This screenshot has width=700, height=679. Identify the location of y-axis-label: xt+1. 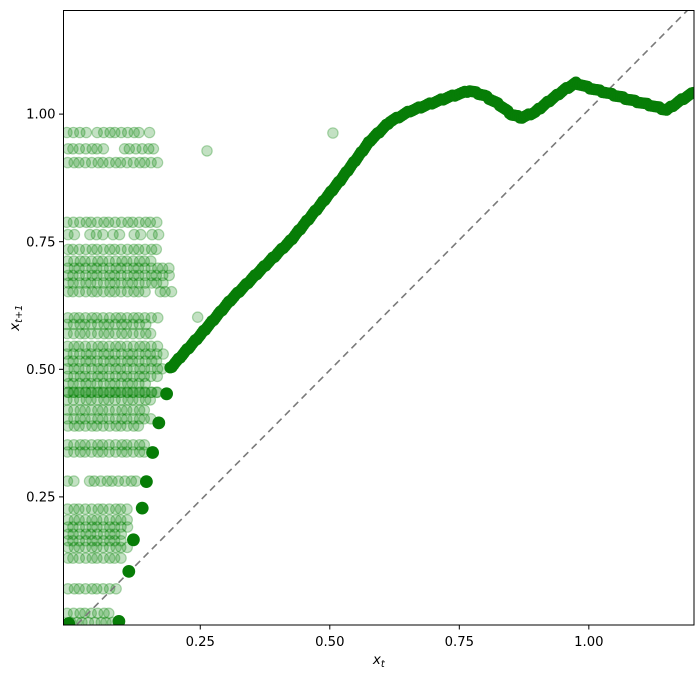
(16, 318).